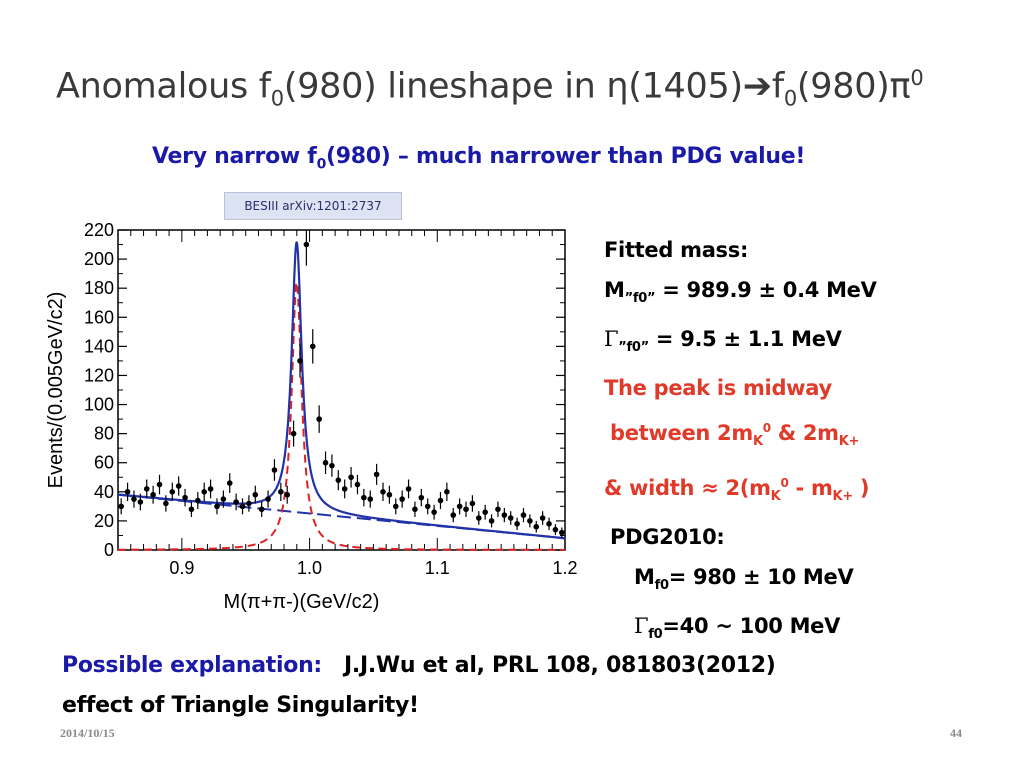  I want to click on x-tick-label: 1.2, so click(564, 568).